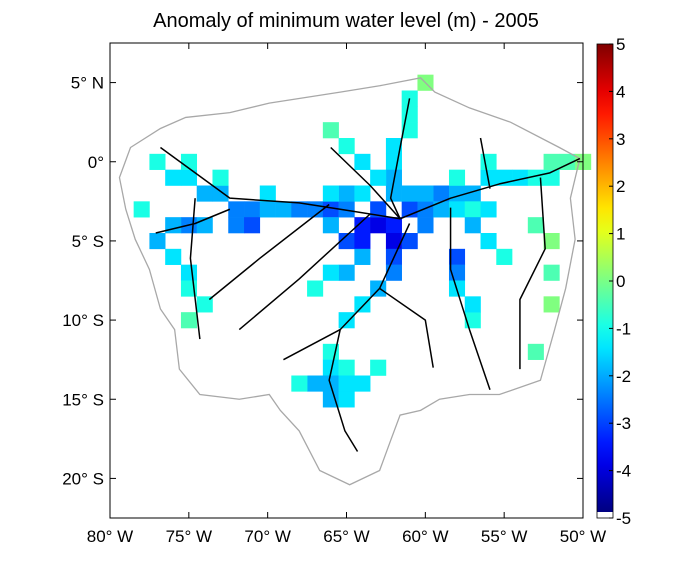  I want to click on y-tick-label: 10° S, so click(83, 320).